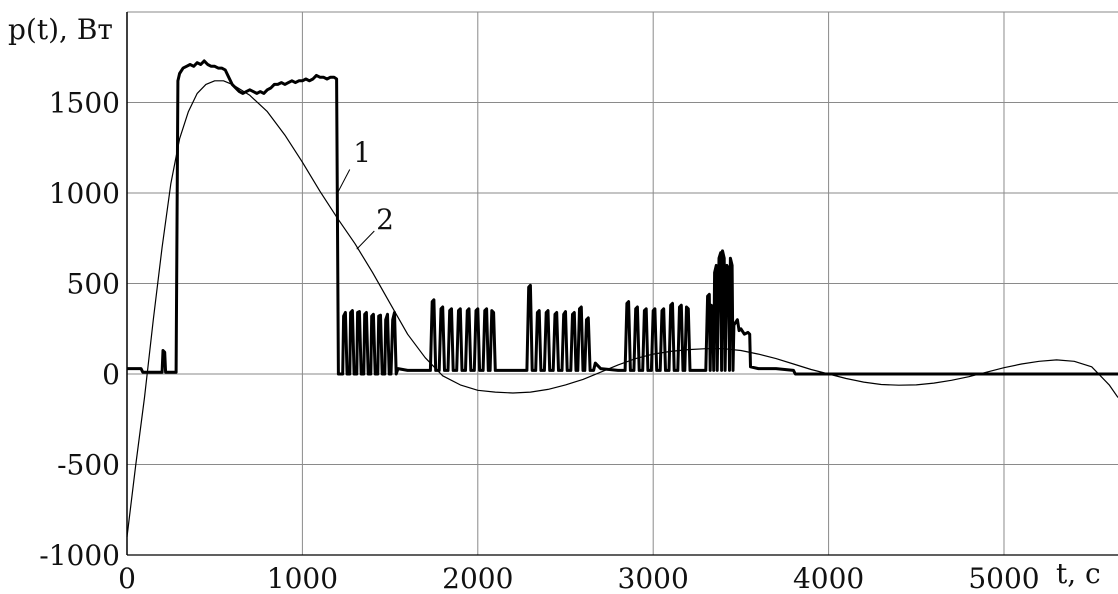 The height and width of the screenshot is (594, 1118). I want to click on x-axis-label: t, с, so click(1078, 573).